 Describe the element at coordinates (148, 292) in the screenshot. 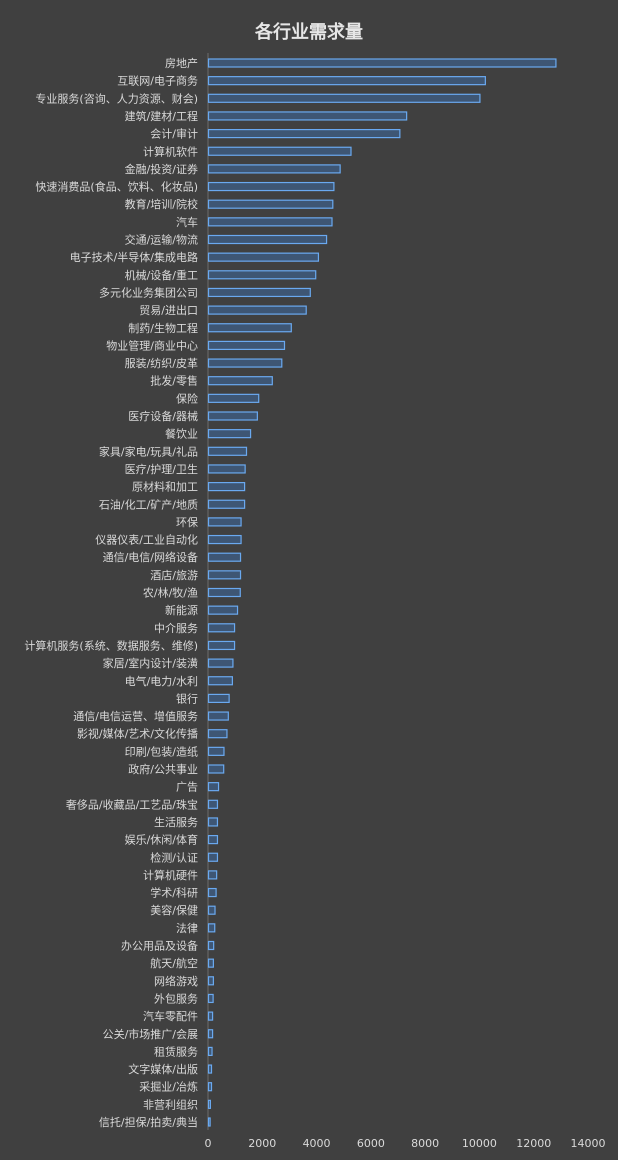

I see `category-label: 多元化业务集团公司` at that location.